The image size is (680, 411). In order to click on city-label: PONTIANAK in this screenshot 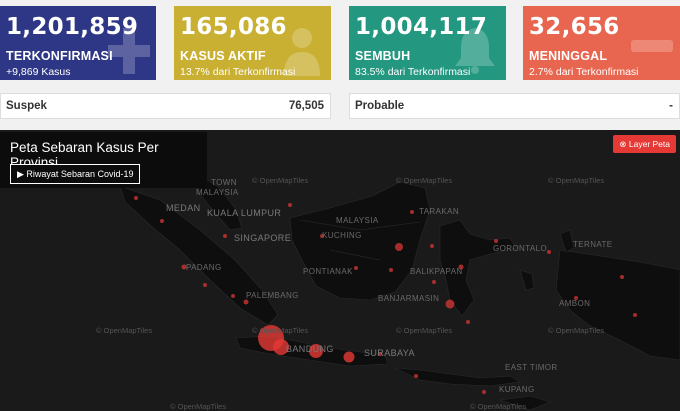, I will do `click(328, 271)`.